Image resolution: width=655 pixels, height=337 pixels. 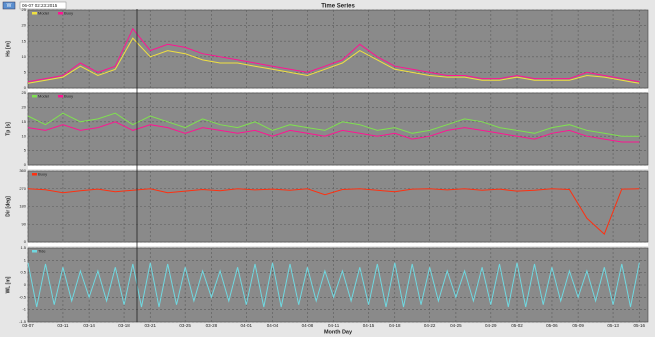 I want to click on x-tick-label: 05-13, so click(x=613, y=325).